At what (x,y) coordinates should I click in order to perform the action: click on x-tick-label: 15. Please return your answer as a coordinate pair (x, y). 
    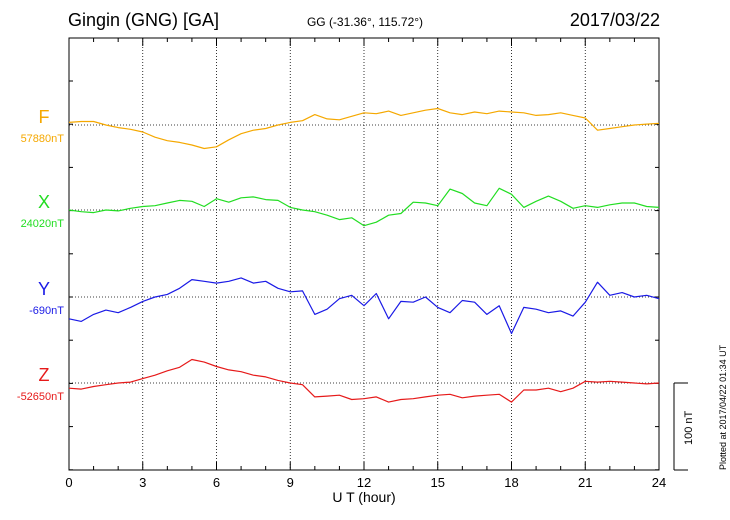
    Looking at the image, I should click on (438, 482).